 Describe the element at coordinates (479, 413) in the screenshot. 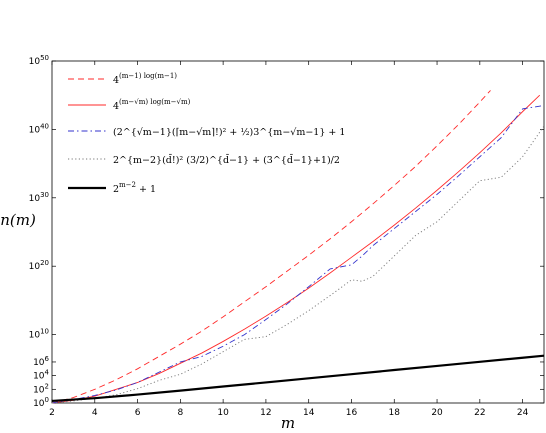

I see `x-tick-label: 22` at that location.